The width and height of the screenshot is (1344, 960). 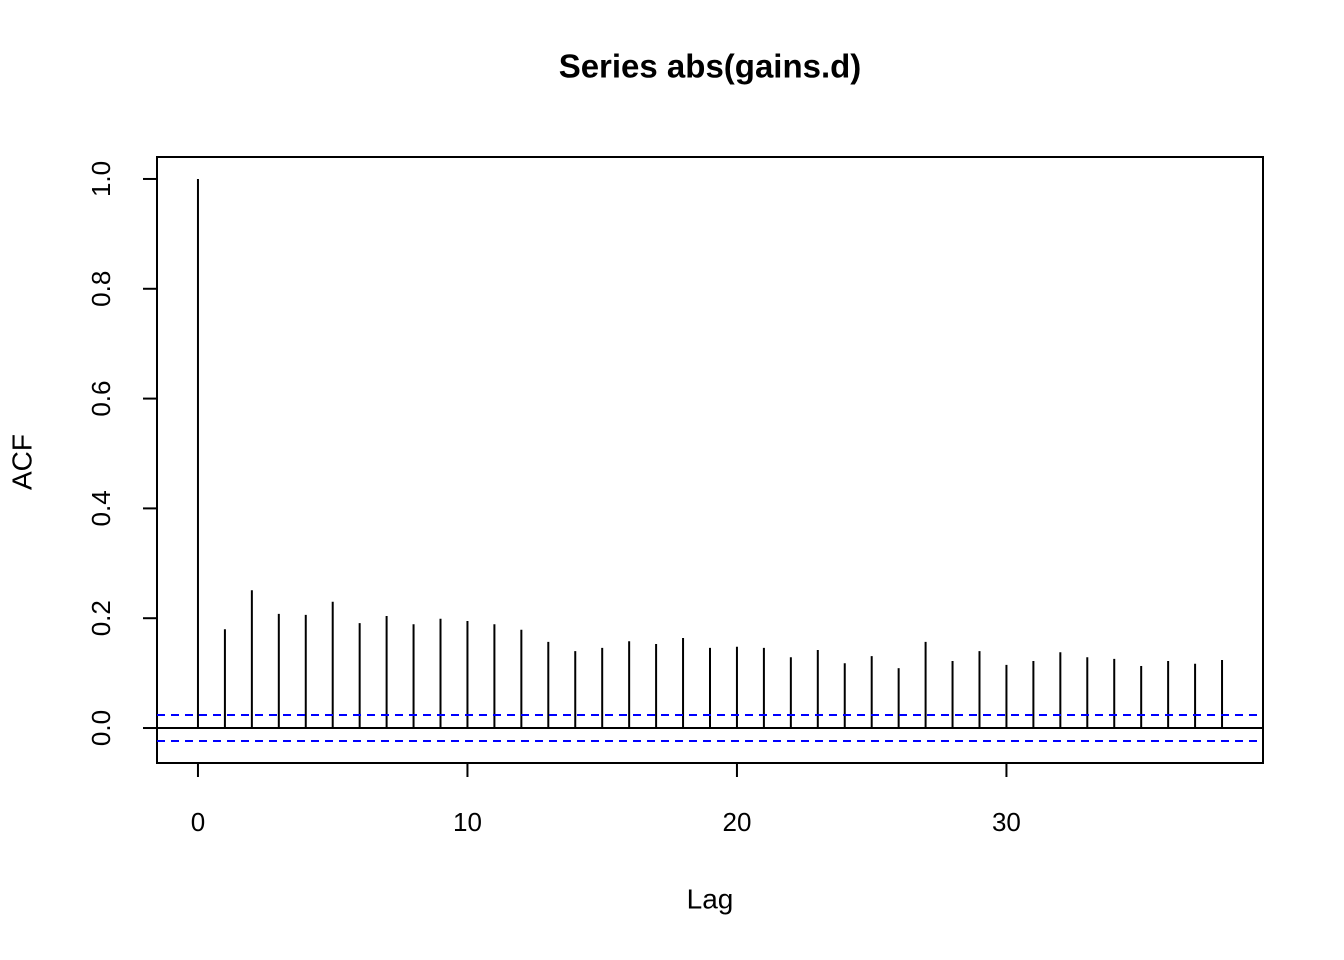 What do you see at coordinates (198, 822) in the screenshot?
I see `x-tick-label: 0` at bounding box center [198, 822].